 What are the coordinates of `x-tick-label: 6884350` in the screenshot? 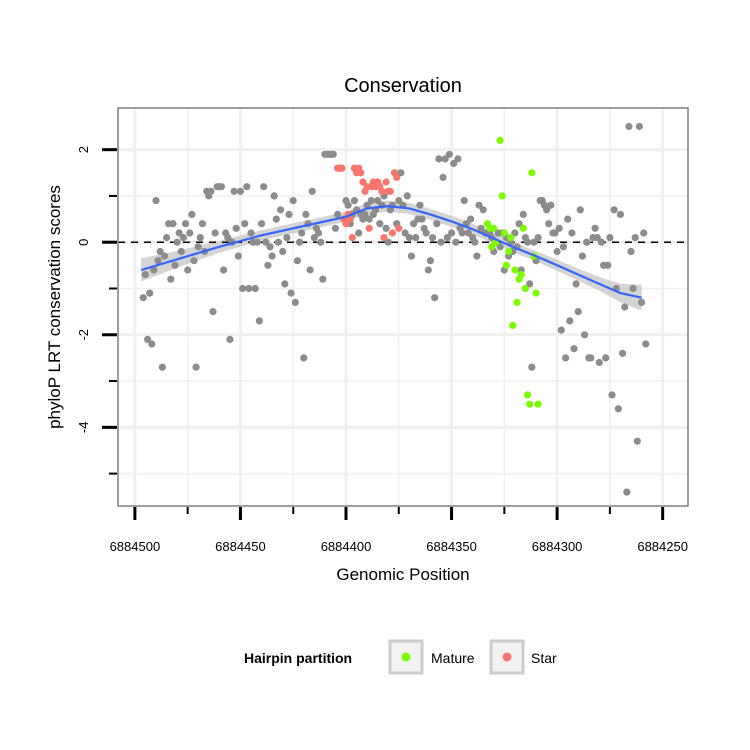 It's located at (451, 546).